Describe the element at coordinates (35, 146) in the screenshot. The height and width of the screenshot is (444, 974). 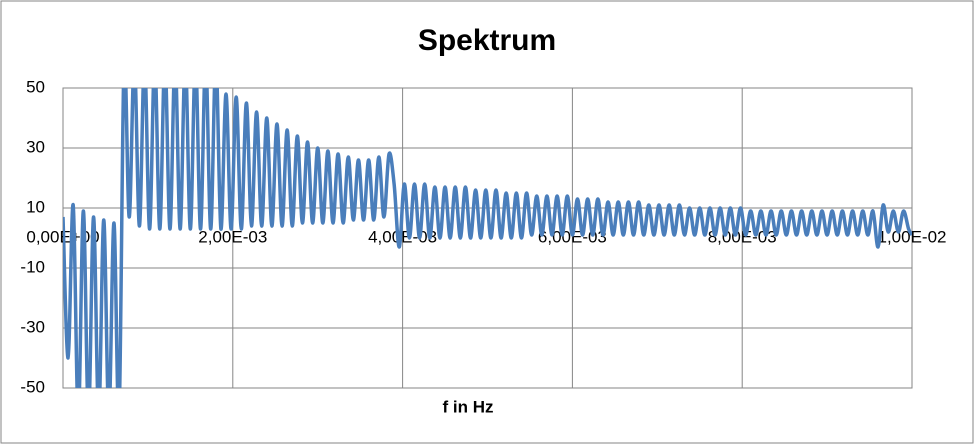
I see `y-tick-label: 30` at that location.